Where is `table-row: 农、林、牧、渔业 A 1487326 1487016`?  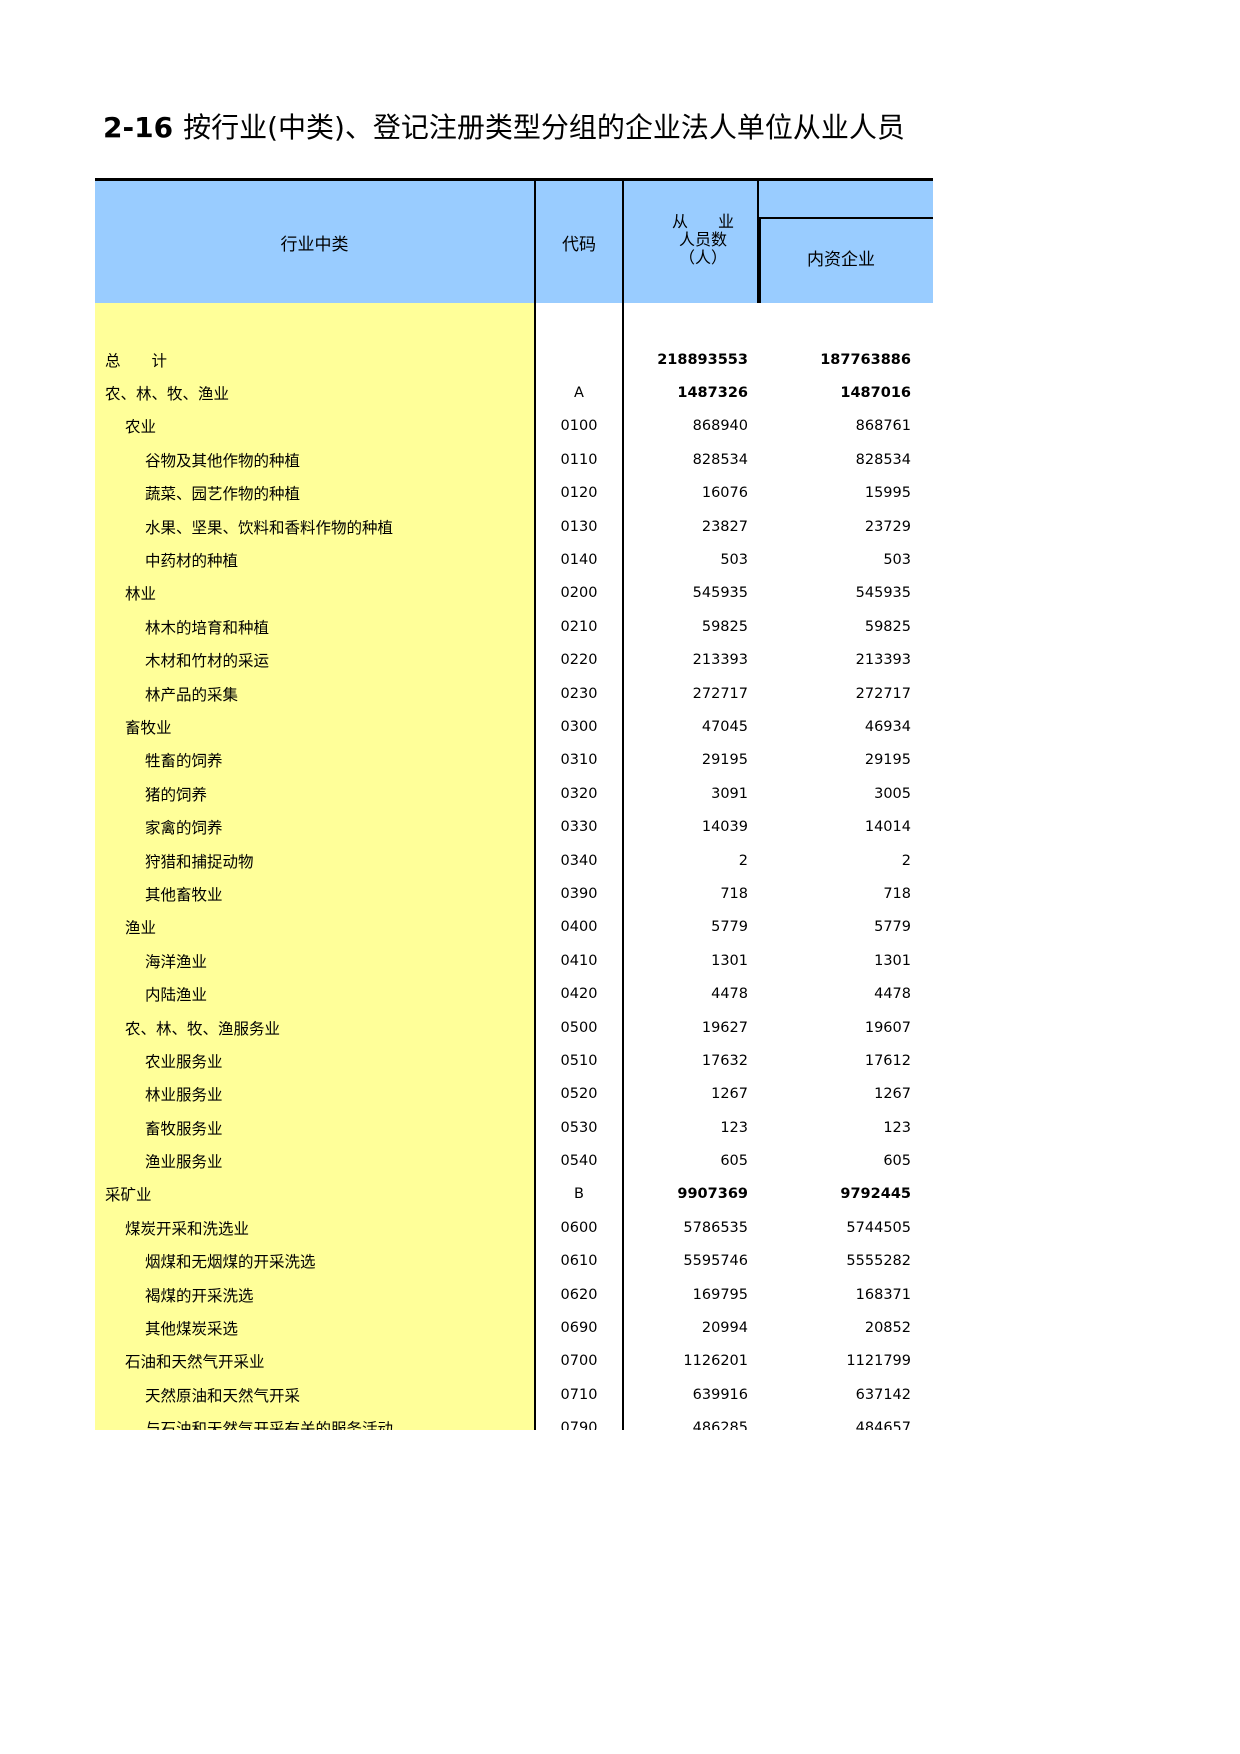 table-row: 农、林、牧、渔业 A 1487326 1487016 is located at coordinates (514, 393).